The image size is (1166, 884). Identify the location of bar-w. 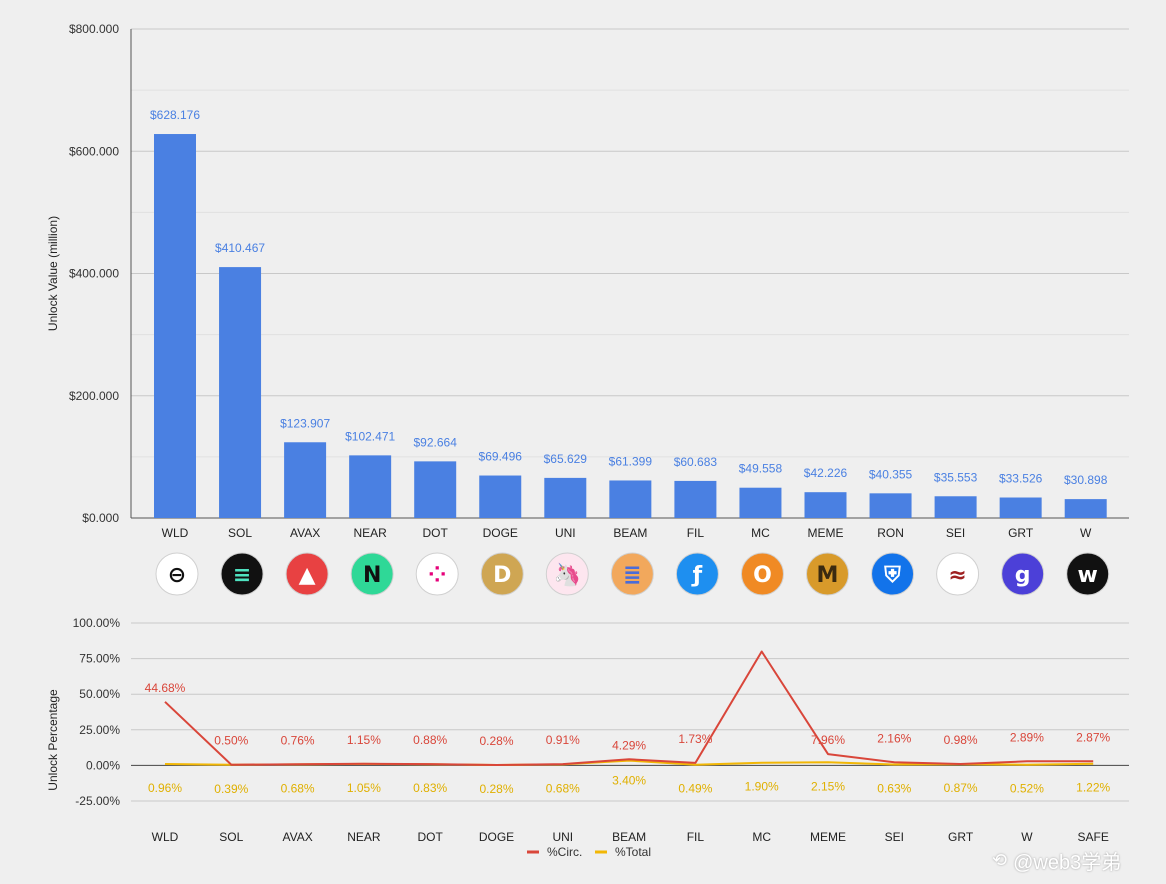
(1085, 508).